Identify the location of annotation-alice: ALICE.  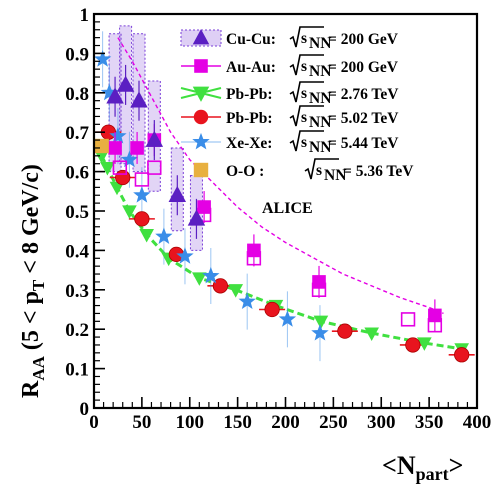
(287, 208).